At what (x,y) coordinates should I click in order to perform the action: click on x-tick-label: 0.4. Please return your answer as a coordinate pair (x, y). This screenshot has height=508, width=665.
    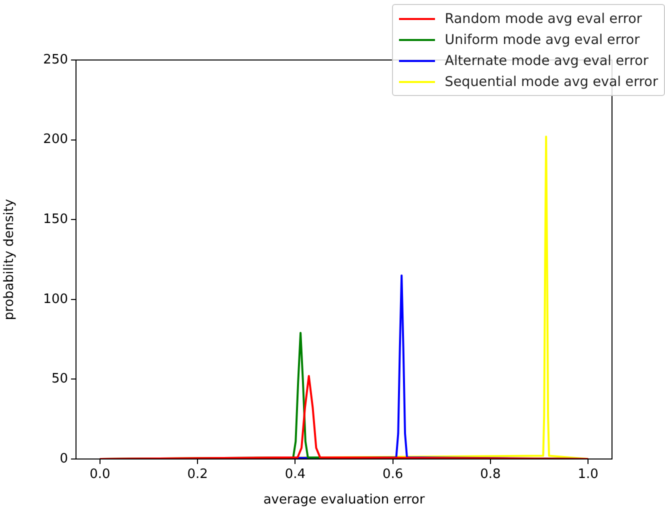
    Looking at the image, I should click on (295, 474).